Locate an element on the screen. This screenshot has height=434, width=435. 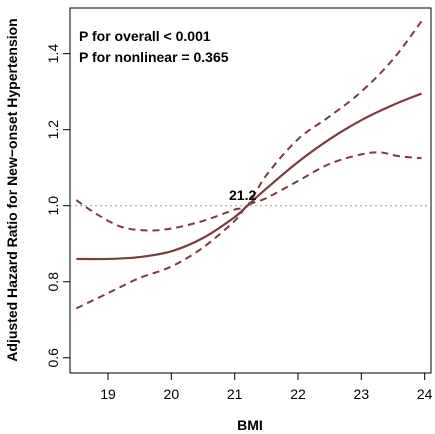
y-tick-label: 0.8 is located at coordinates (53, 282).